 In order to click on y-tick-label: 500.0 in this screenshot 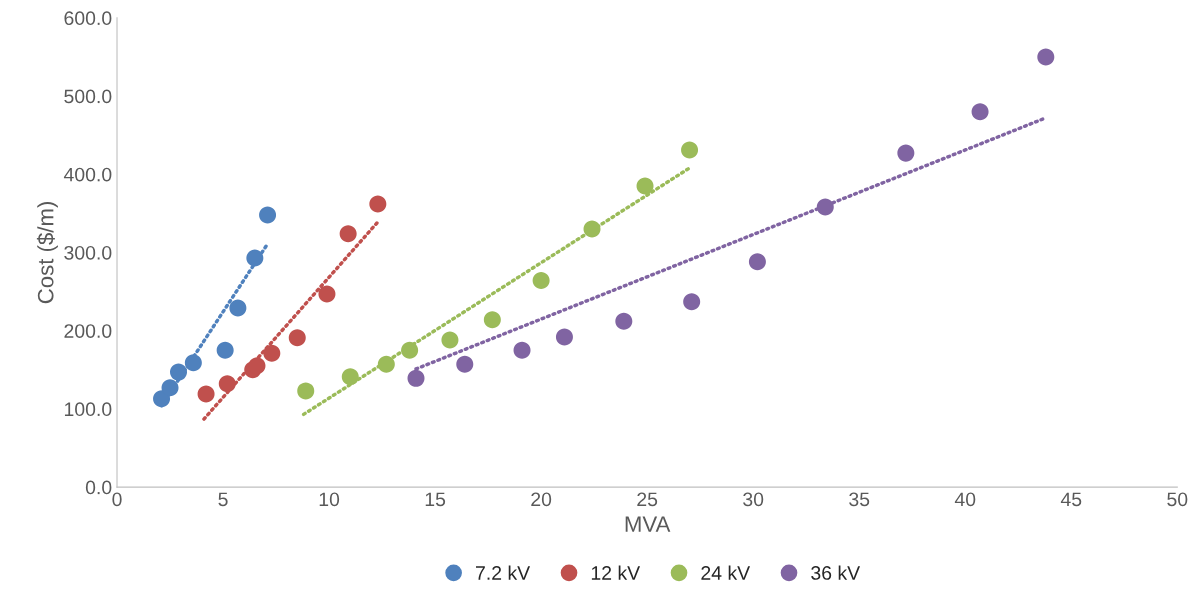, I will do `click(88, 96)`.